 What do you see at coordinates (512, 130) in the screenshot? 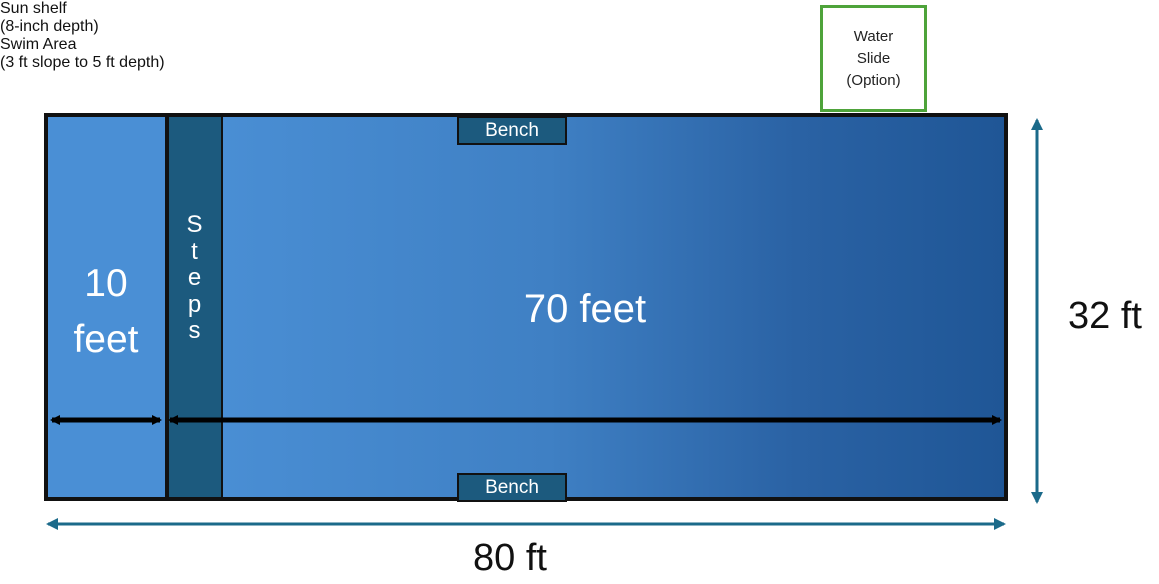
I see `bench-top: Bench` at bounding box center [512, 130].